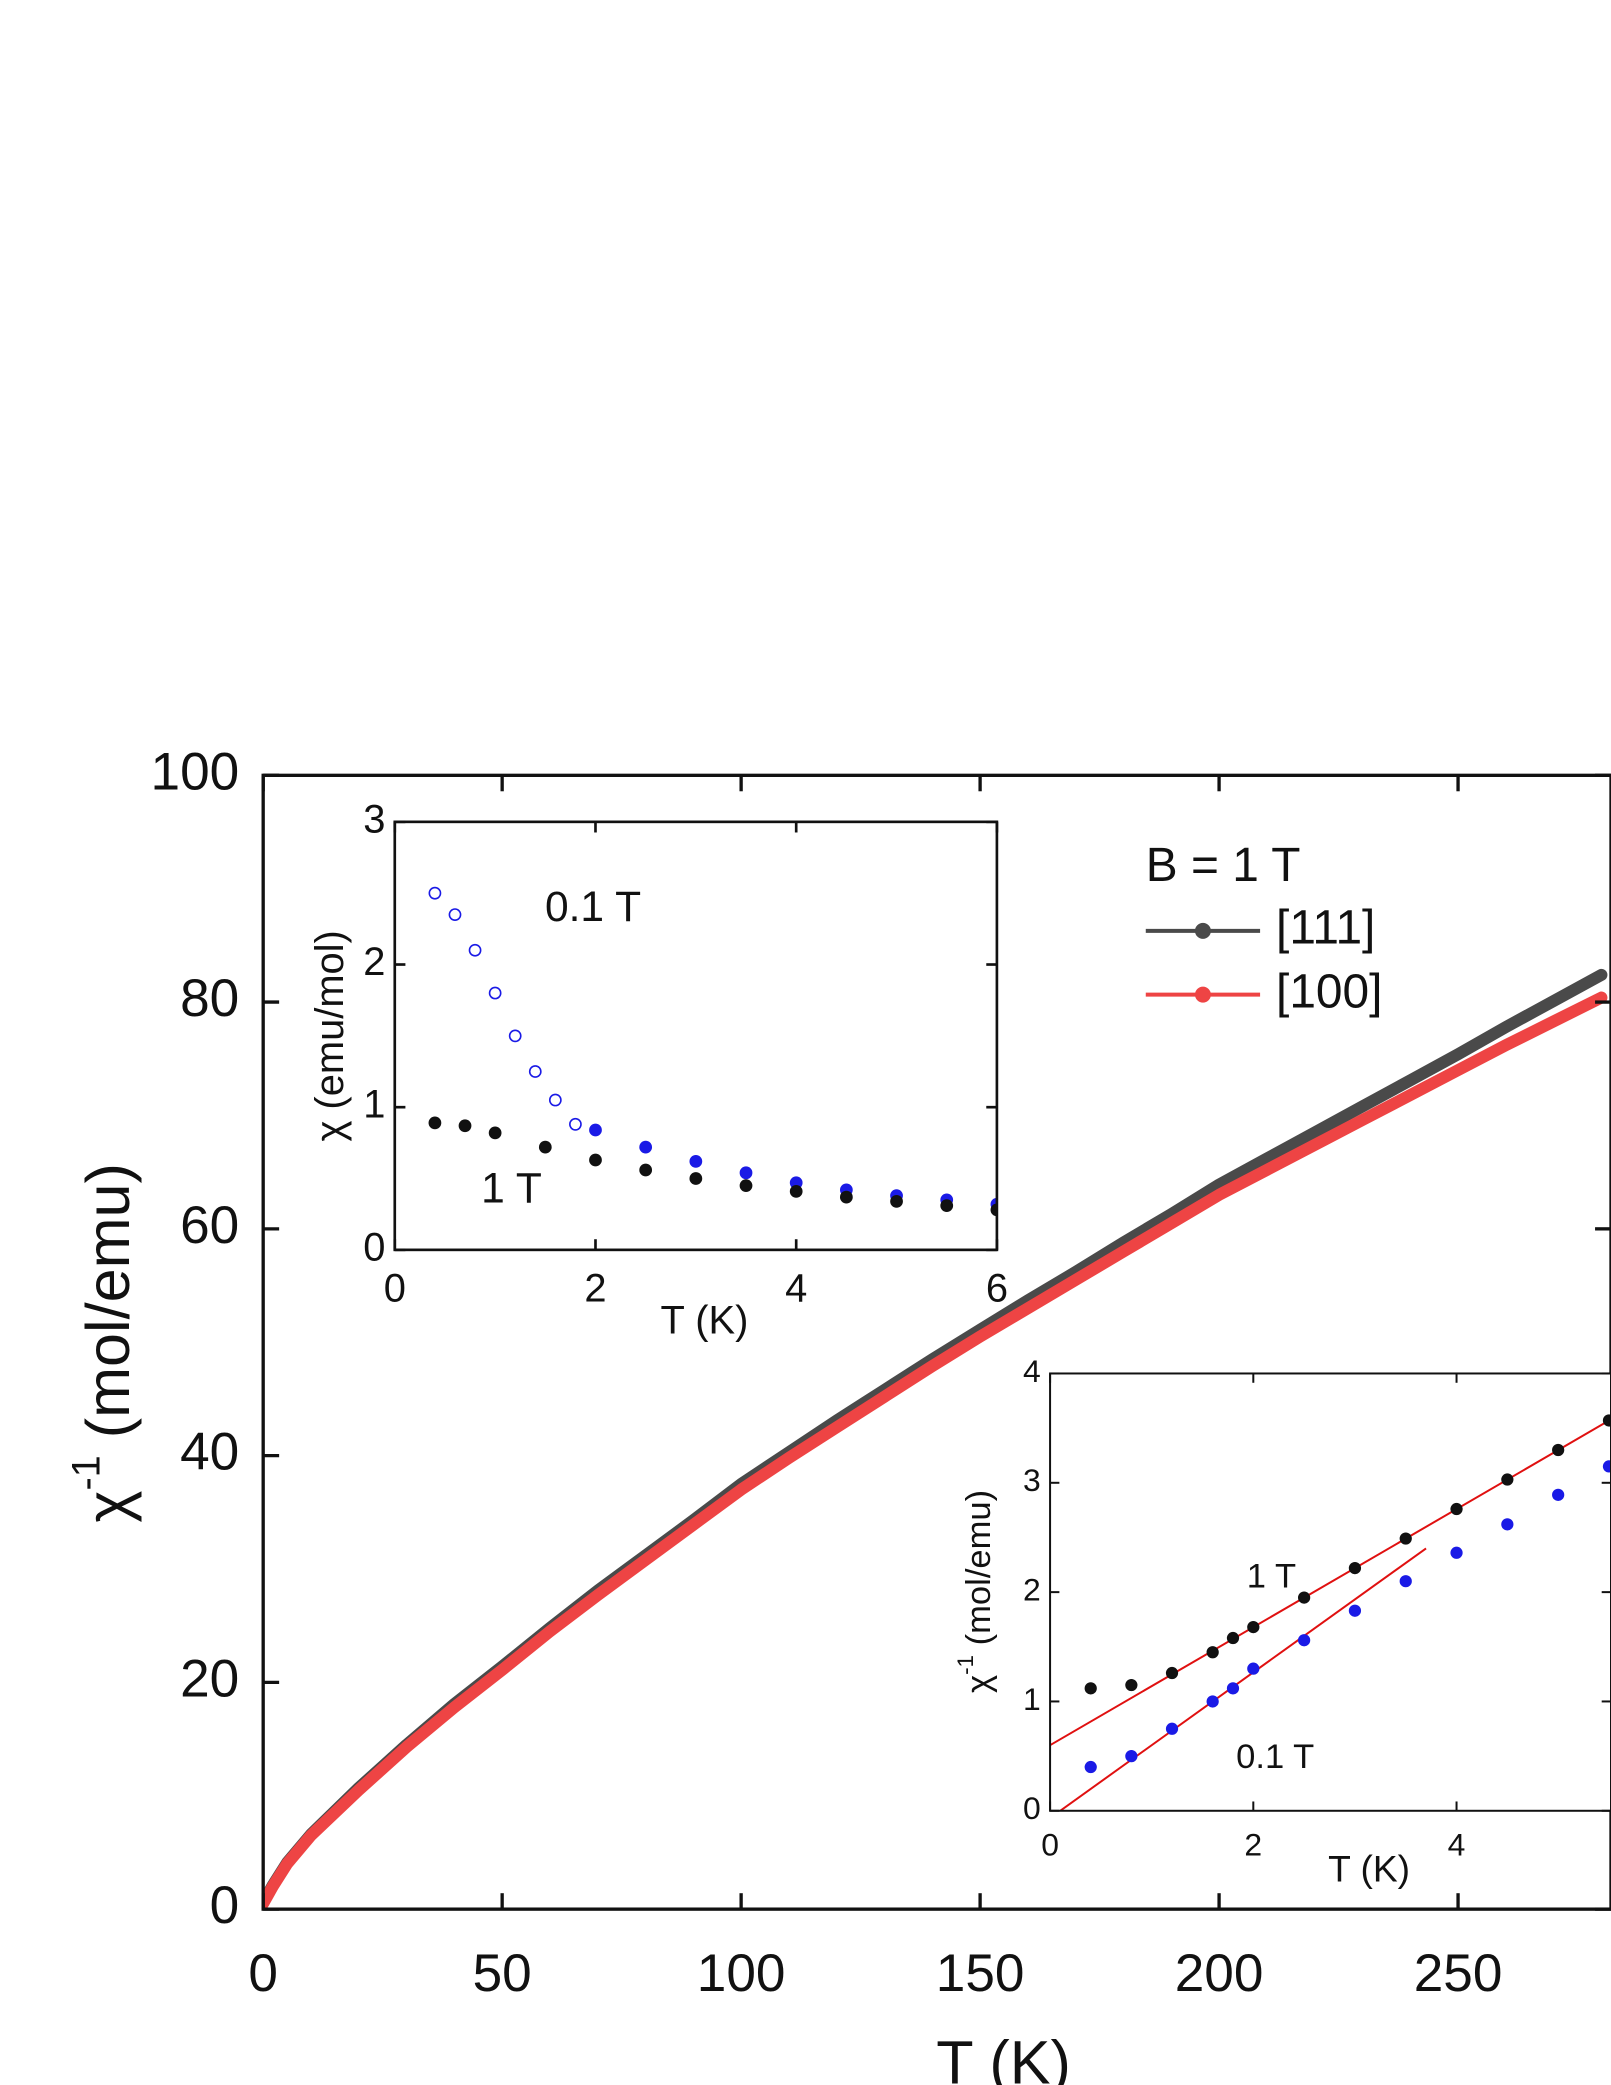  Describe the element at coordinates (209, 1452) in the screenshot. I see `y-tick-label: 40` at that location.